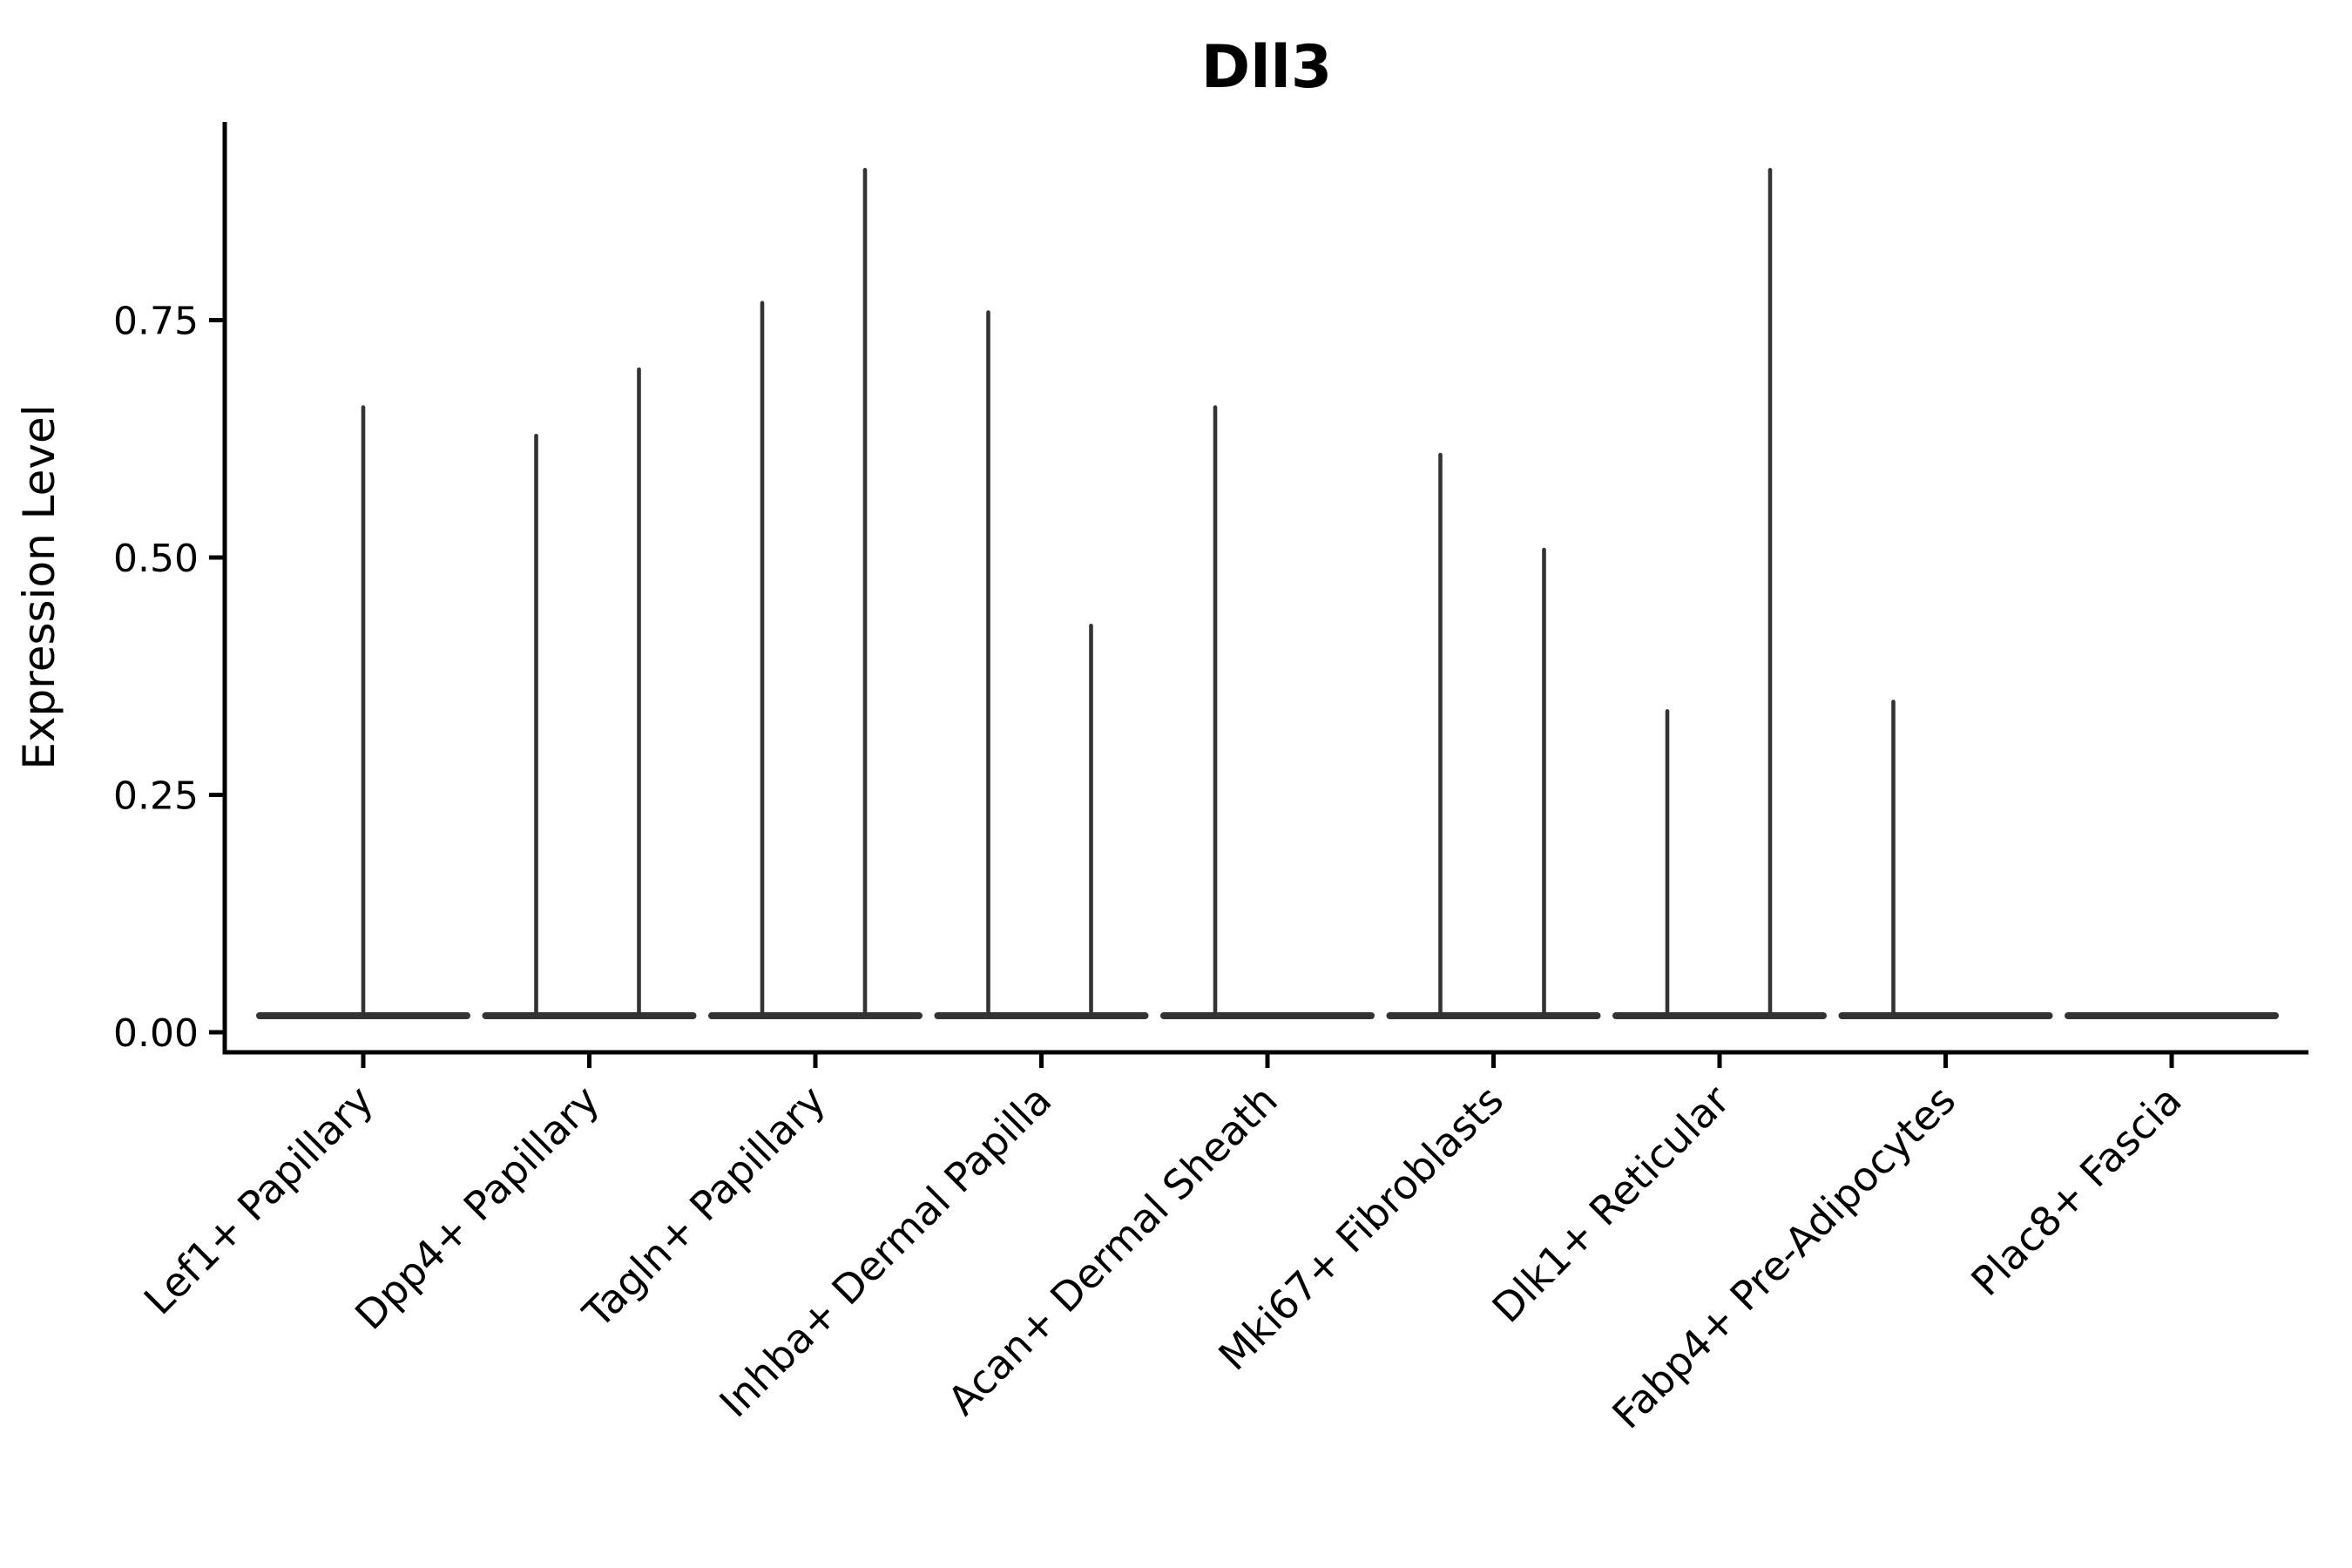 The height and width of the screenshot is (1568, 2352). I want to click on x-tick-label: Dpp4+ Papillary, so click(477, 1208).